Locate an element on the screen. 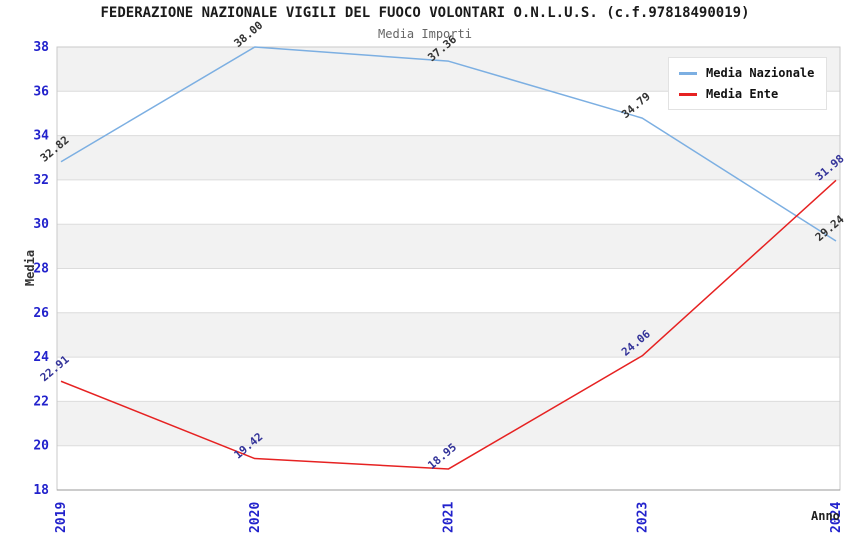  y-tick-label: 20 is located at coordinates (41, 446).